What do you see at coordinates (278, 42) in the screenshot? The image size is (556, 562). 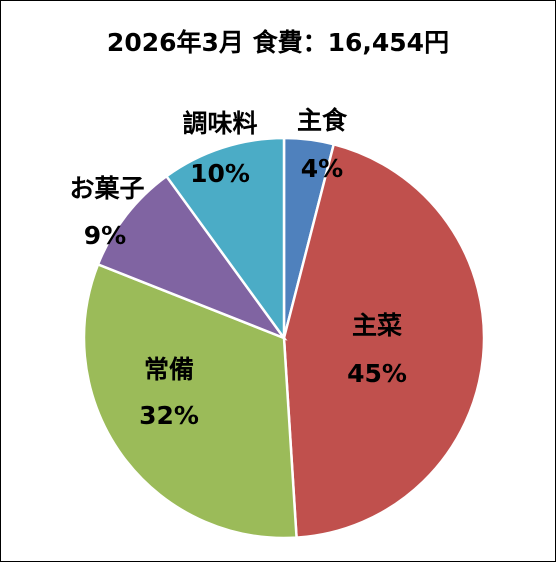 I see `chart-title: 2026年3月 食費：16,454円` at bounding box center [278, 42].